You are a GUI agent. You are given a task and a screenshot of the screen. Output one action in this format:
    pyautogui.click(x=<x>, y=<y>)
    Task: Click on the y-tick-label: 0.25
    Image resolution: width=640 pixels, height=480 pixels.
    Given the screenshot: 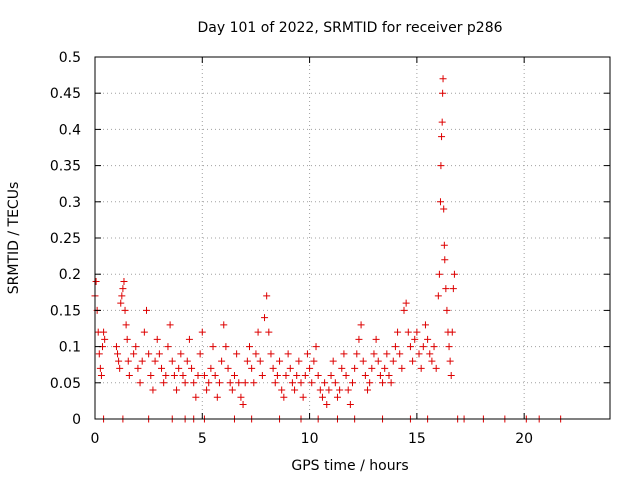 What is the action you would take?
    pyautogui.click(x=65, y=239)
    